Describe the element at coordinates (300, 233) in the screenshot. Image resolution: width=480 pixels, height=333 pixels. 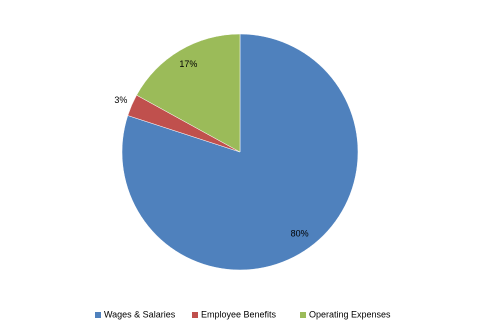
I see `data-label: 80%` at that location.